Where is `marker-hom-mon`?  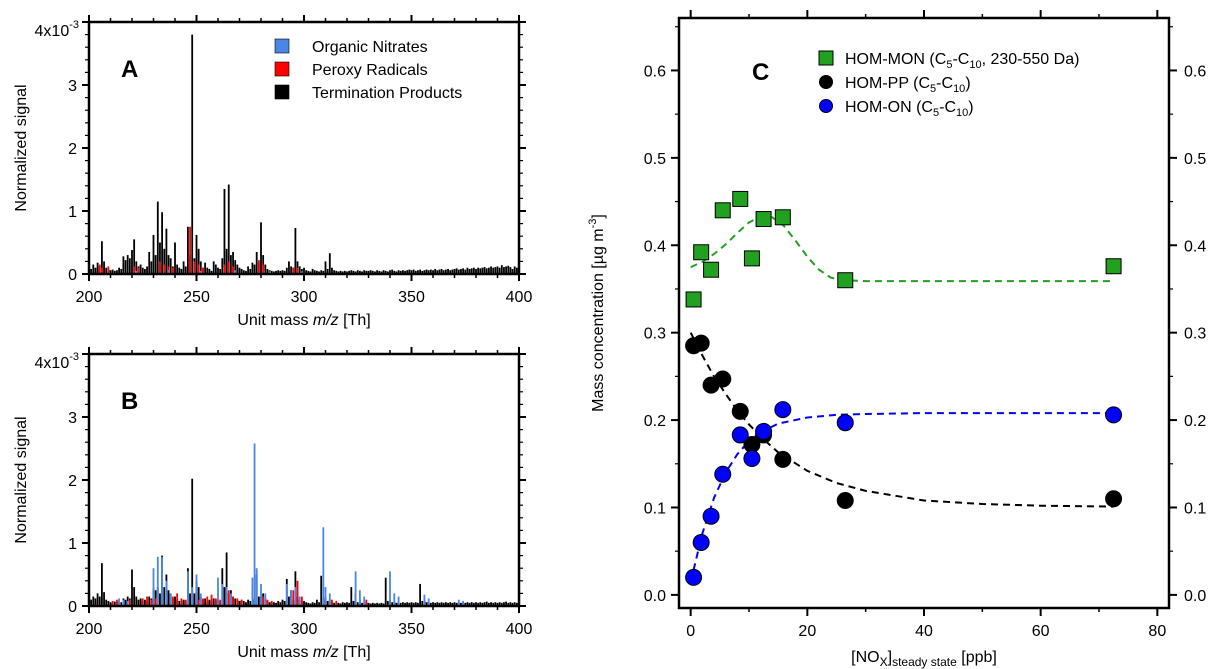 marker-hom-mon is located at coordinates (722, 210).